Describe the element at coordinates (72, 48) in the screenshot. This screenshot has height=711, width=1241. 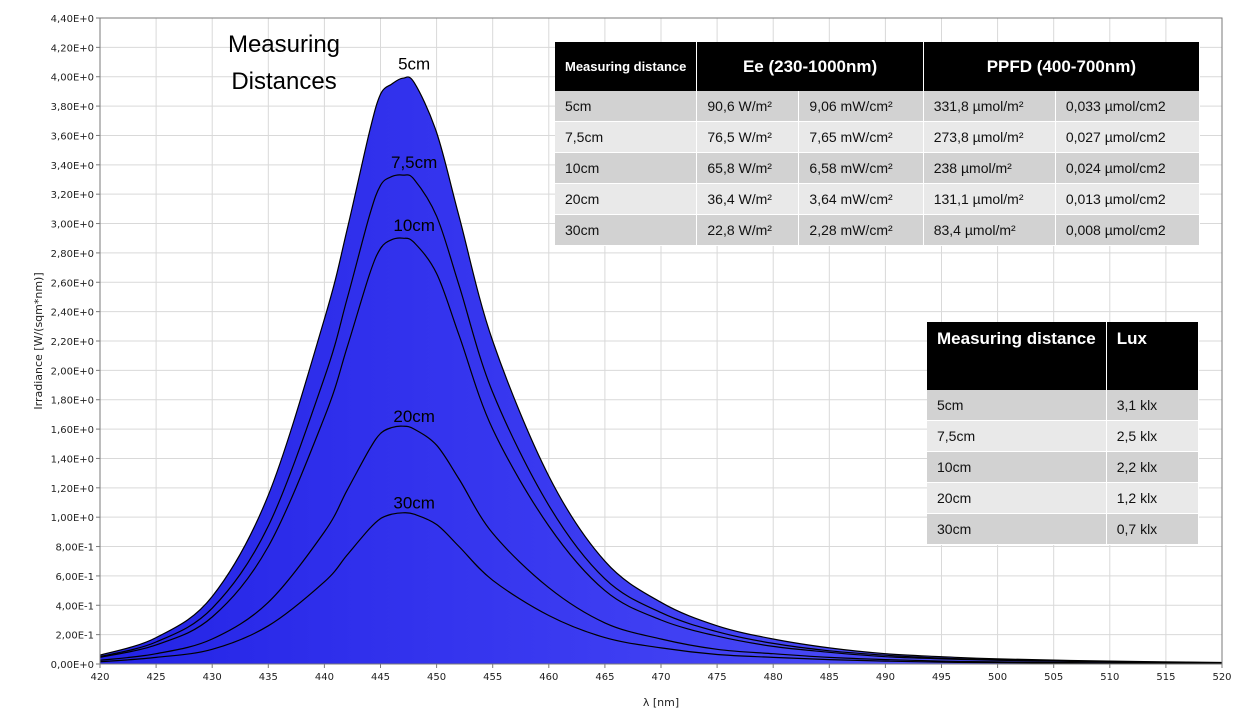
I see `y-tick-label: 4,20E+0` at that location.